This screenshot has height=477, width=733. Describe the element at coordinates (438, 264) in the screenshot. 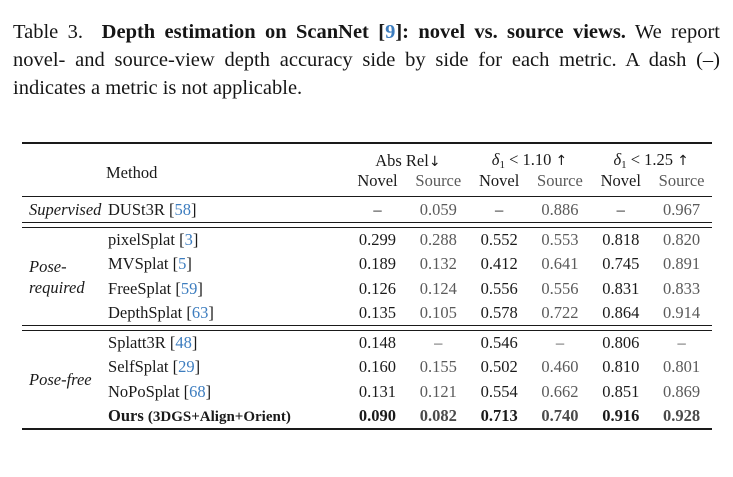

I see `value-cell: 0.132` at that location.